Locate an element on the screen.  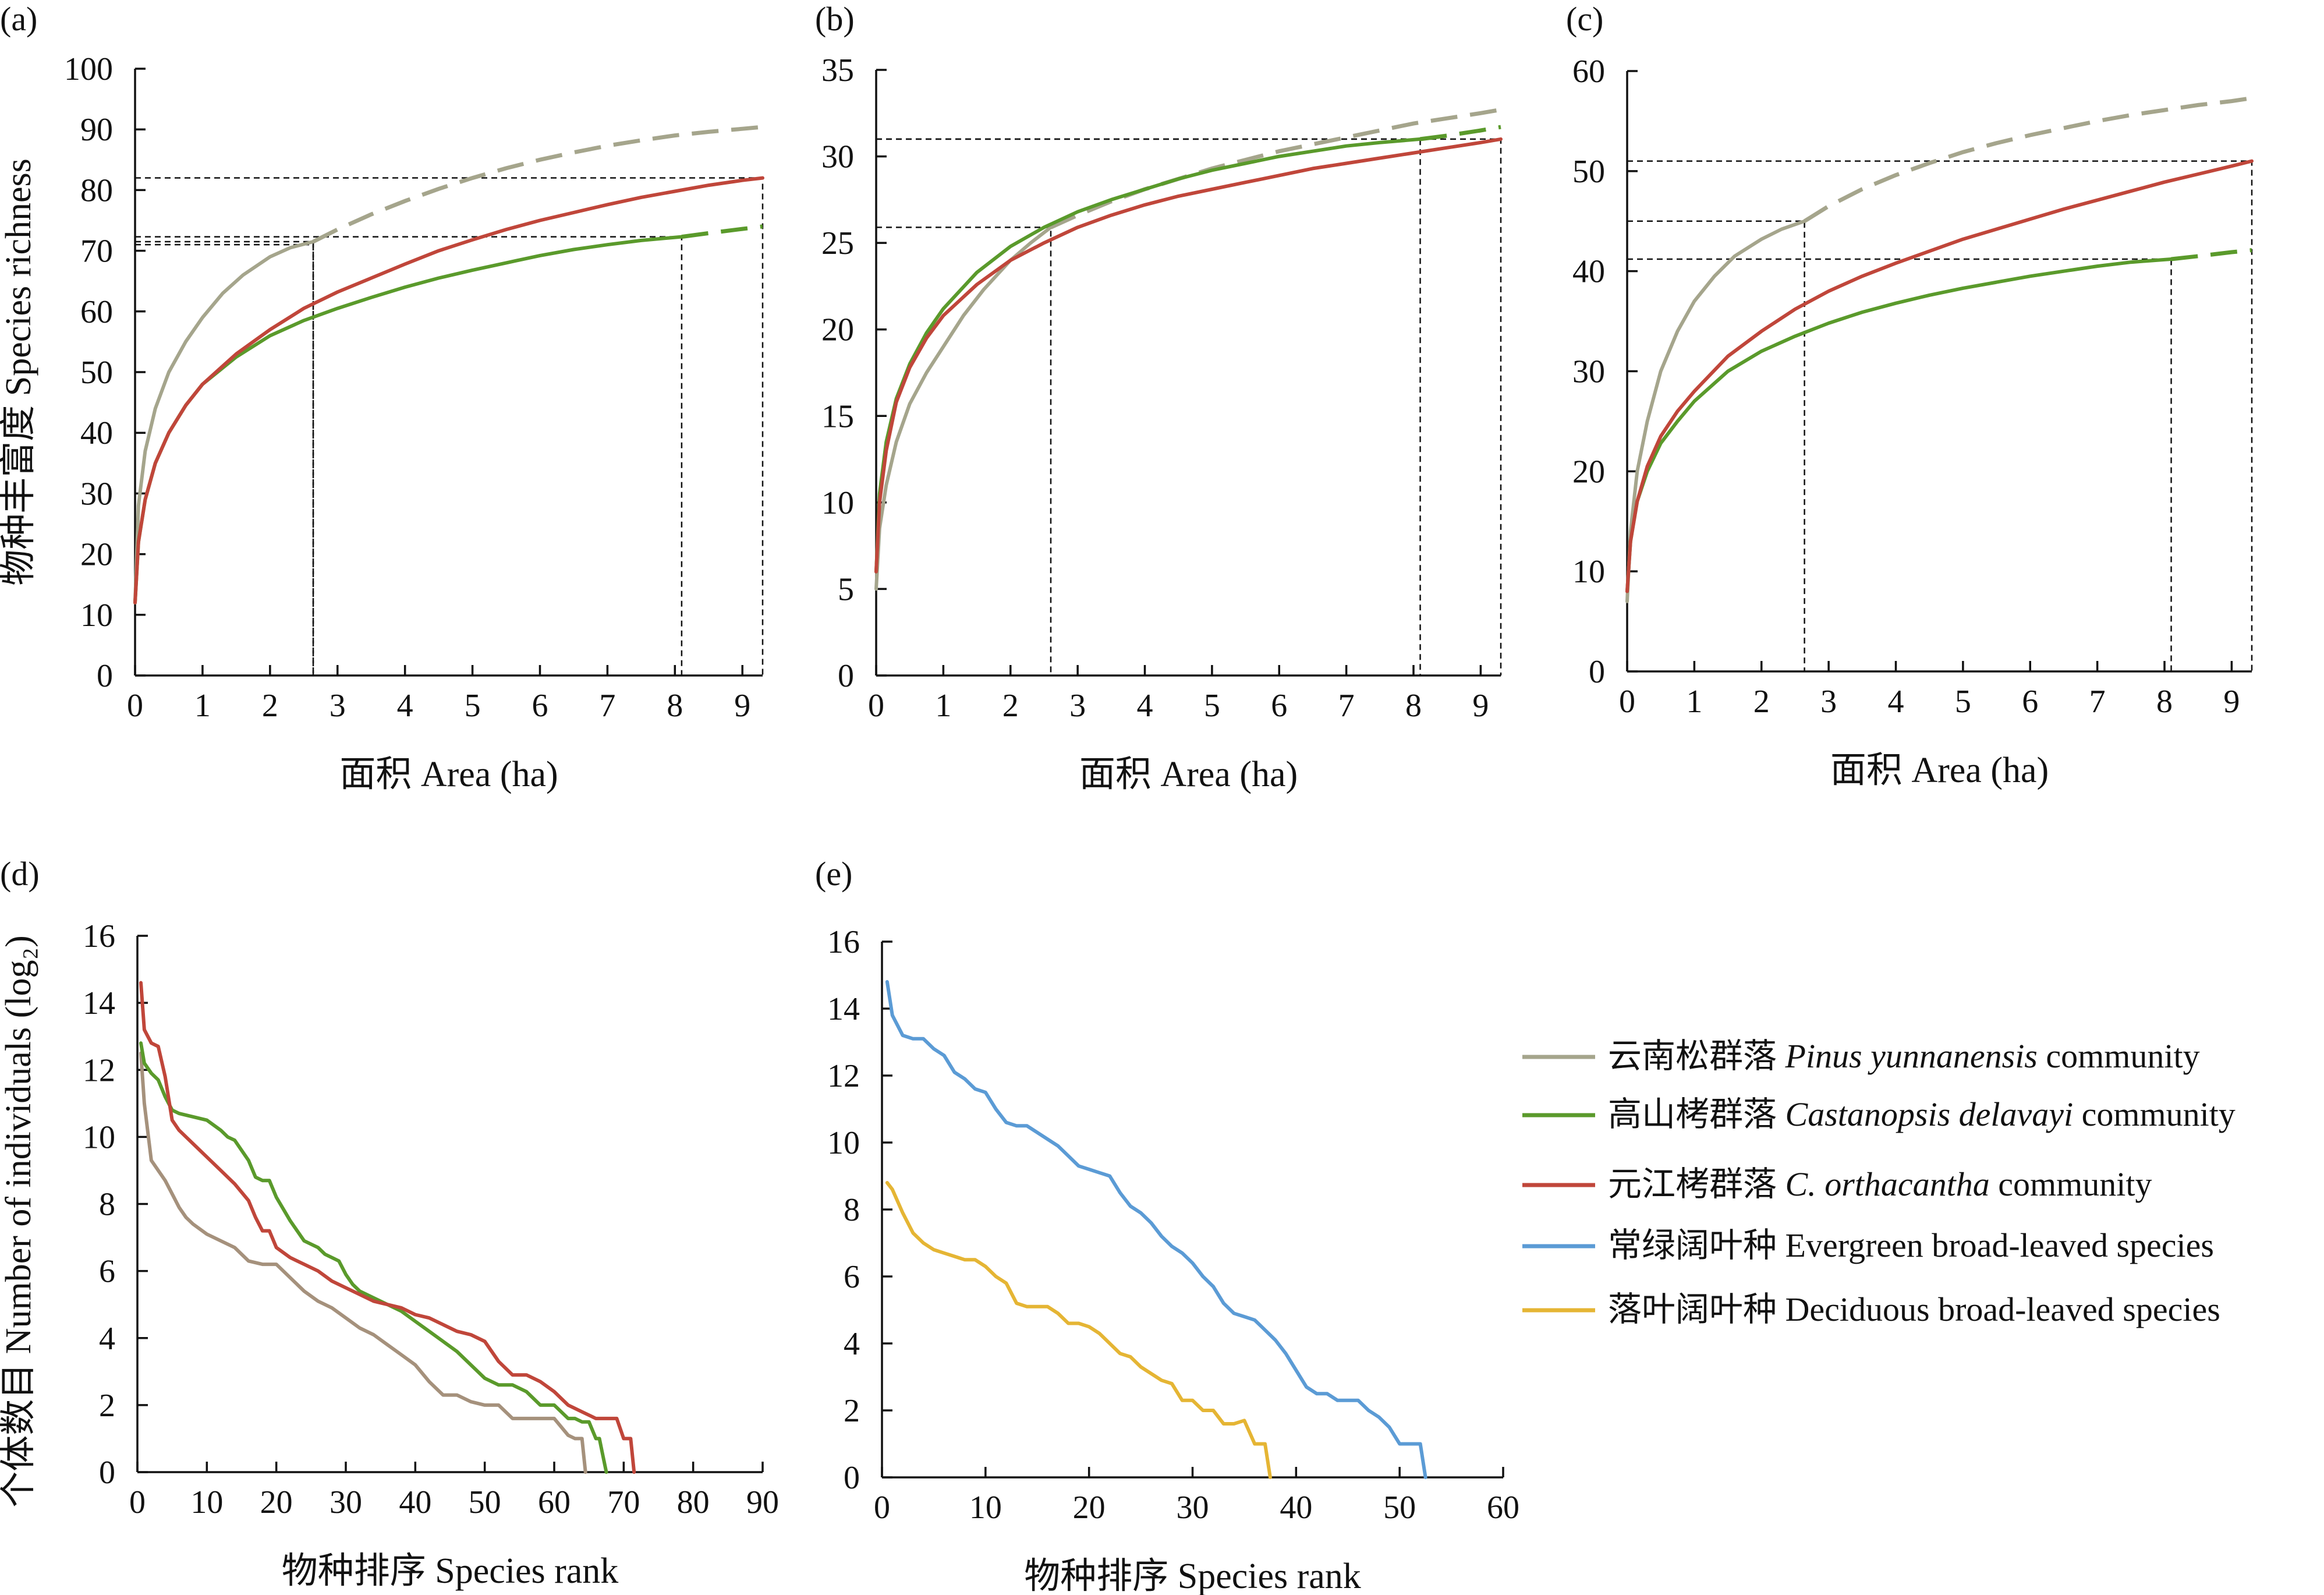
legend-label-scientific: Castanopsis delavayi is located at coordinates (1929, 1114).